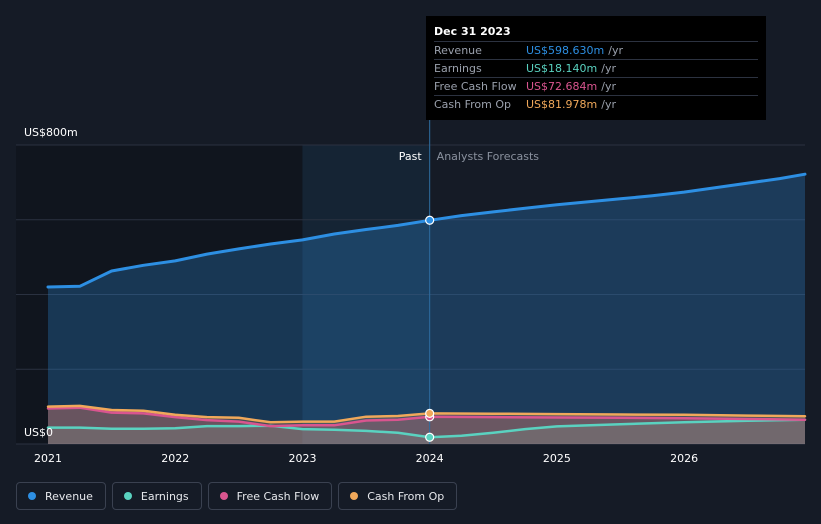 The image size is (821, 524). I want to click on x-tick-label: 2024, so click(430, 458).